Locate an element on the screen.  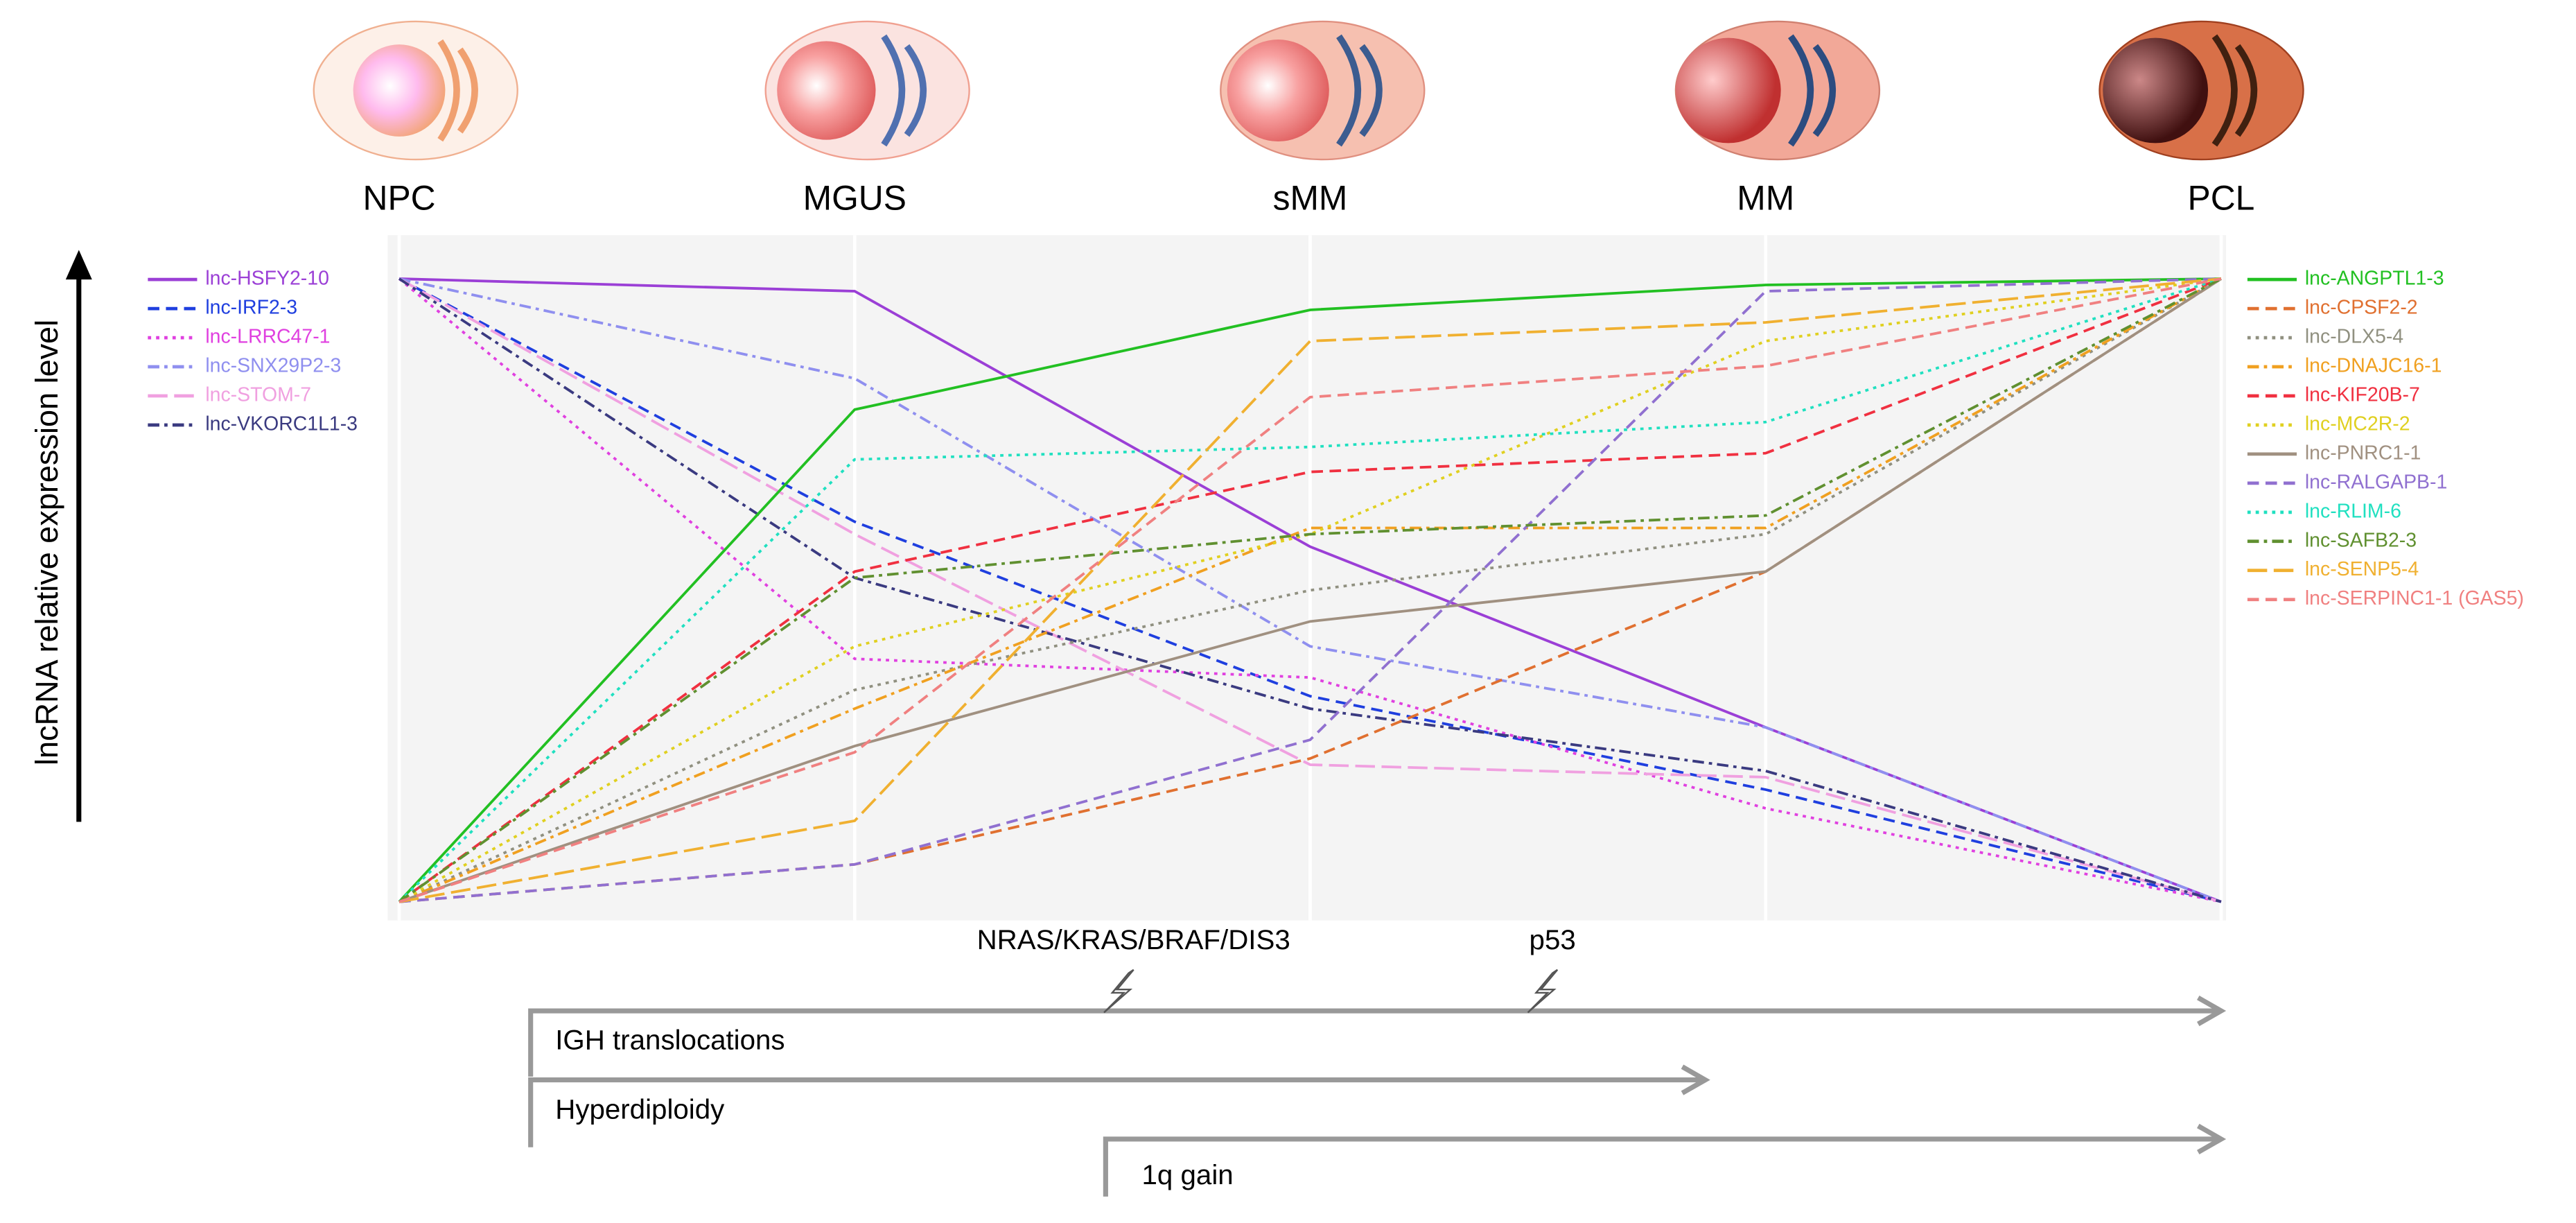
legend-label: lnc-VKORC1L1-3 is located at coordinates (281, 424).